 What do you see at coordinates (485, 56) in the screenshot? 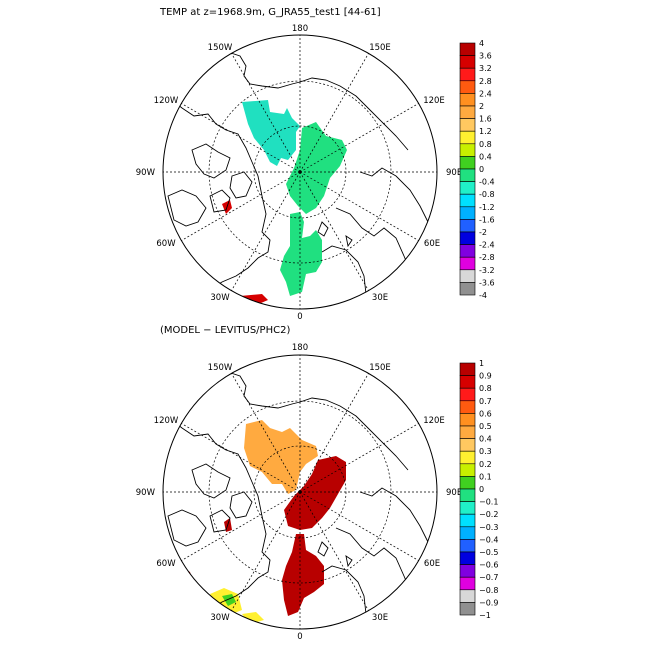
I see `colorbar-tick-label: 3.6` at bounding box center [485, 56].